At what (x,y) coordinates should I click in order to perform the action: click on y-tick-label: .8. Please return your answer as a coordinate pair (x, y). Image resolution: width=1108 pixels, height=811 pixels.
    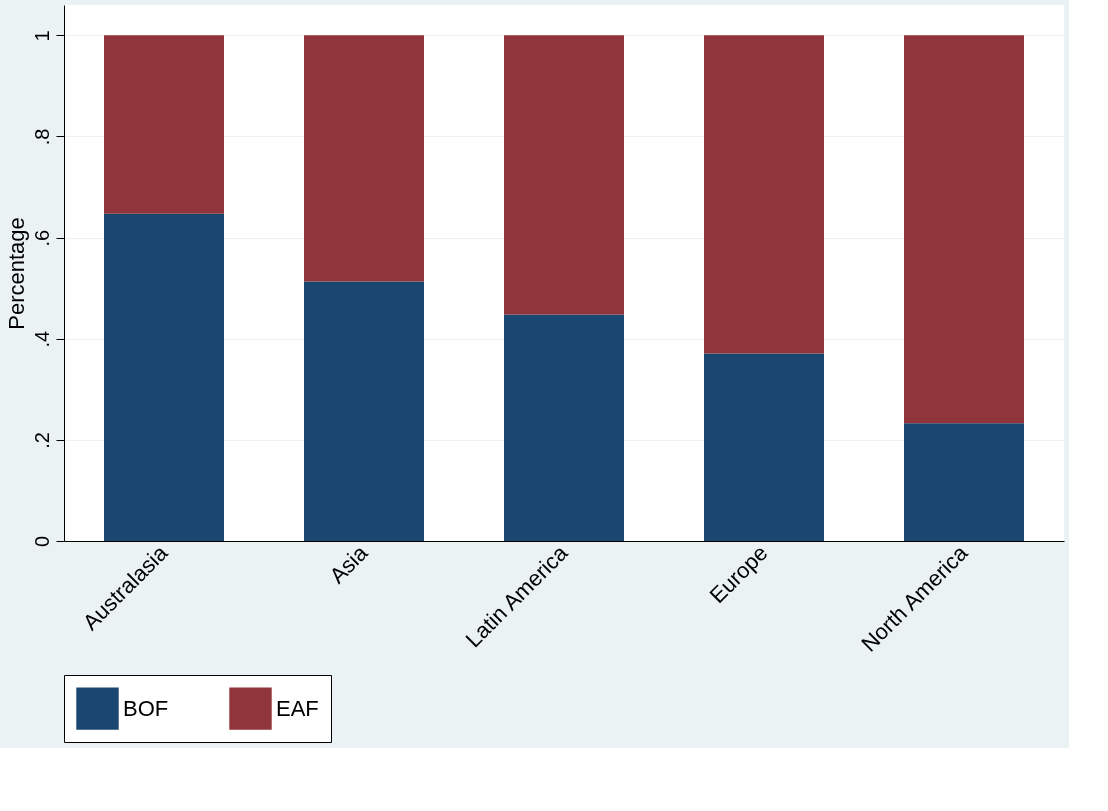
    Looking at the image, I should click on (41, 137).